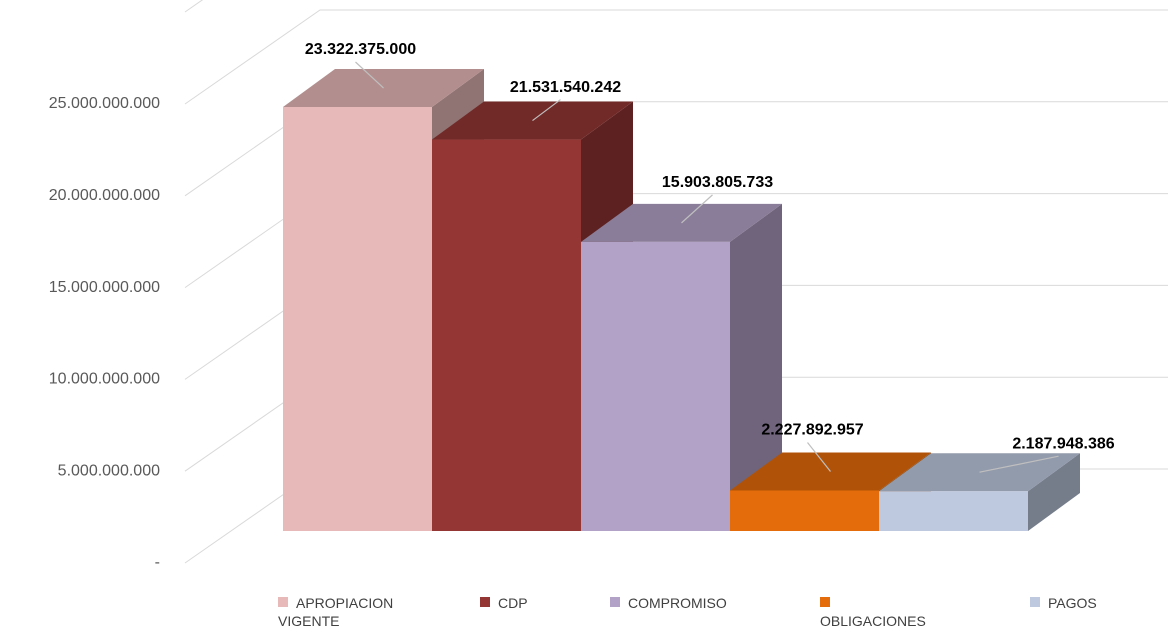 The height and width of the screenshot is (637, 1168). I want to click on y-tick-label: 10.000.000.000, so click(104, 379).